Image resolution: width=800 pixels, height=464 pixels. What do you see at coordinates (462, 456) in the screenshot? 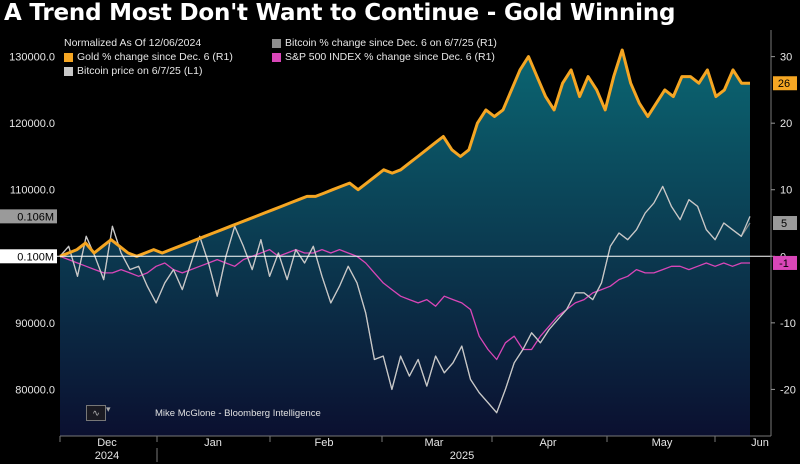
I see `x-axis-year-label: 2025` at bounding box center [462, 456].